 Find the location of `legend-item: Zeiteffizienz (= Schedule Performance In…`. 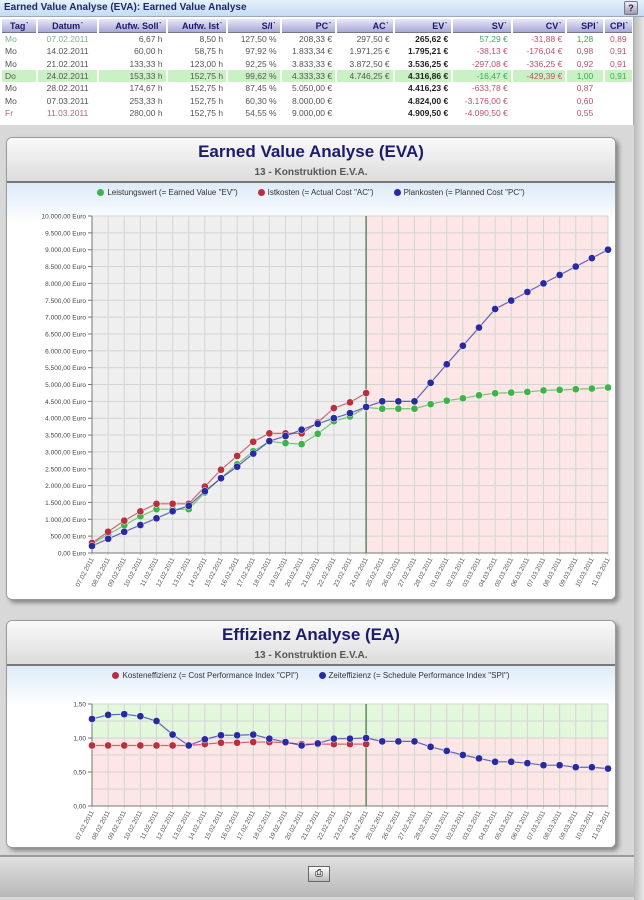

legend-item: Zeiteffizienz (= Schedule Performance In… is located at coordinates (414, 675).